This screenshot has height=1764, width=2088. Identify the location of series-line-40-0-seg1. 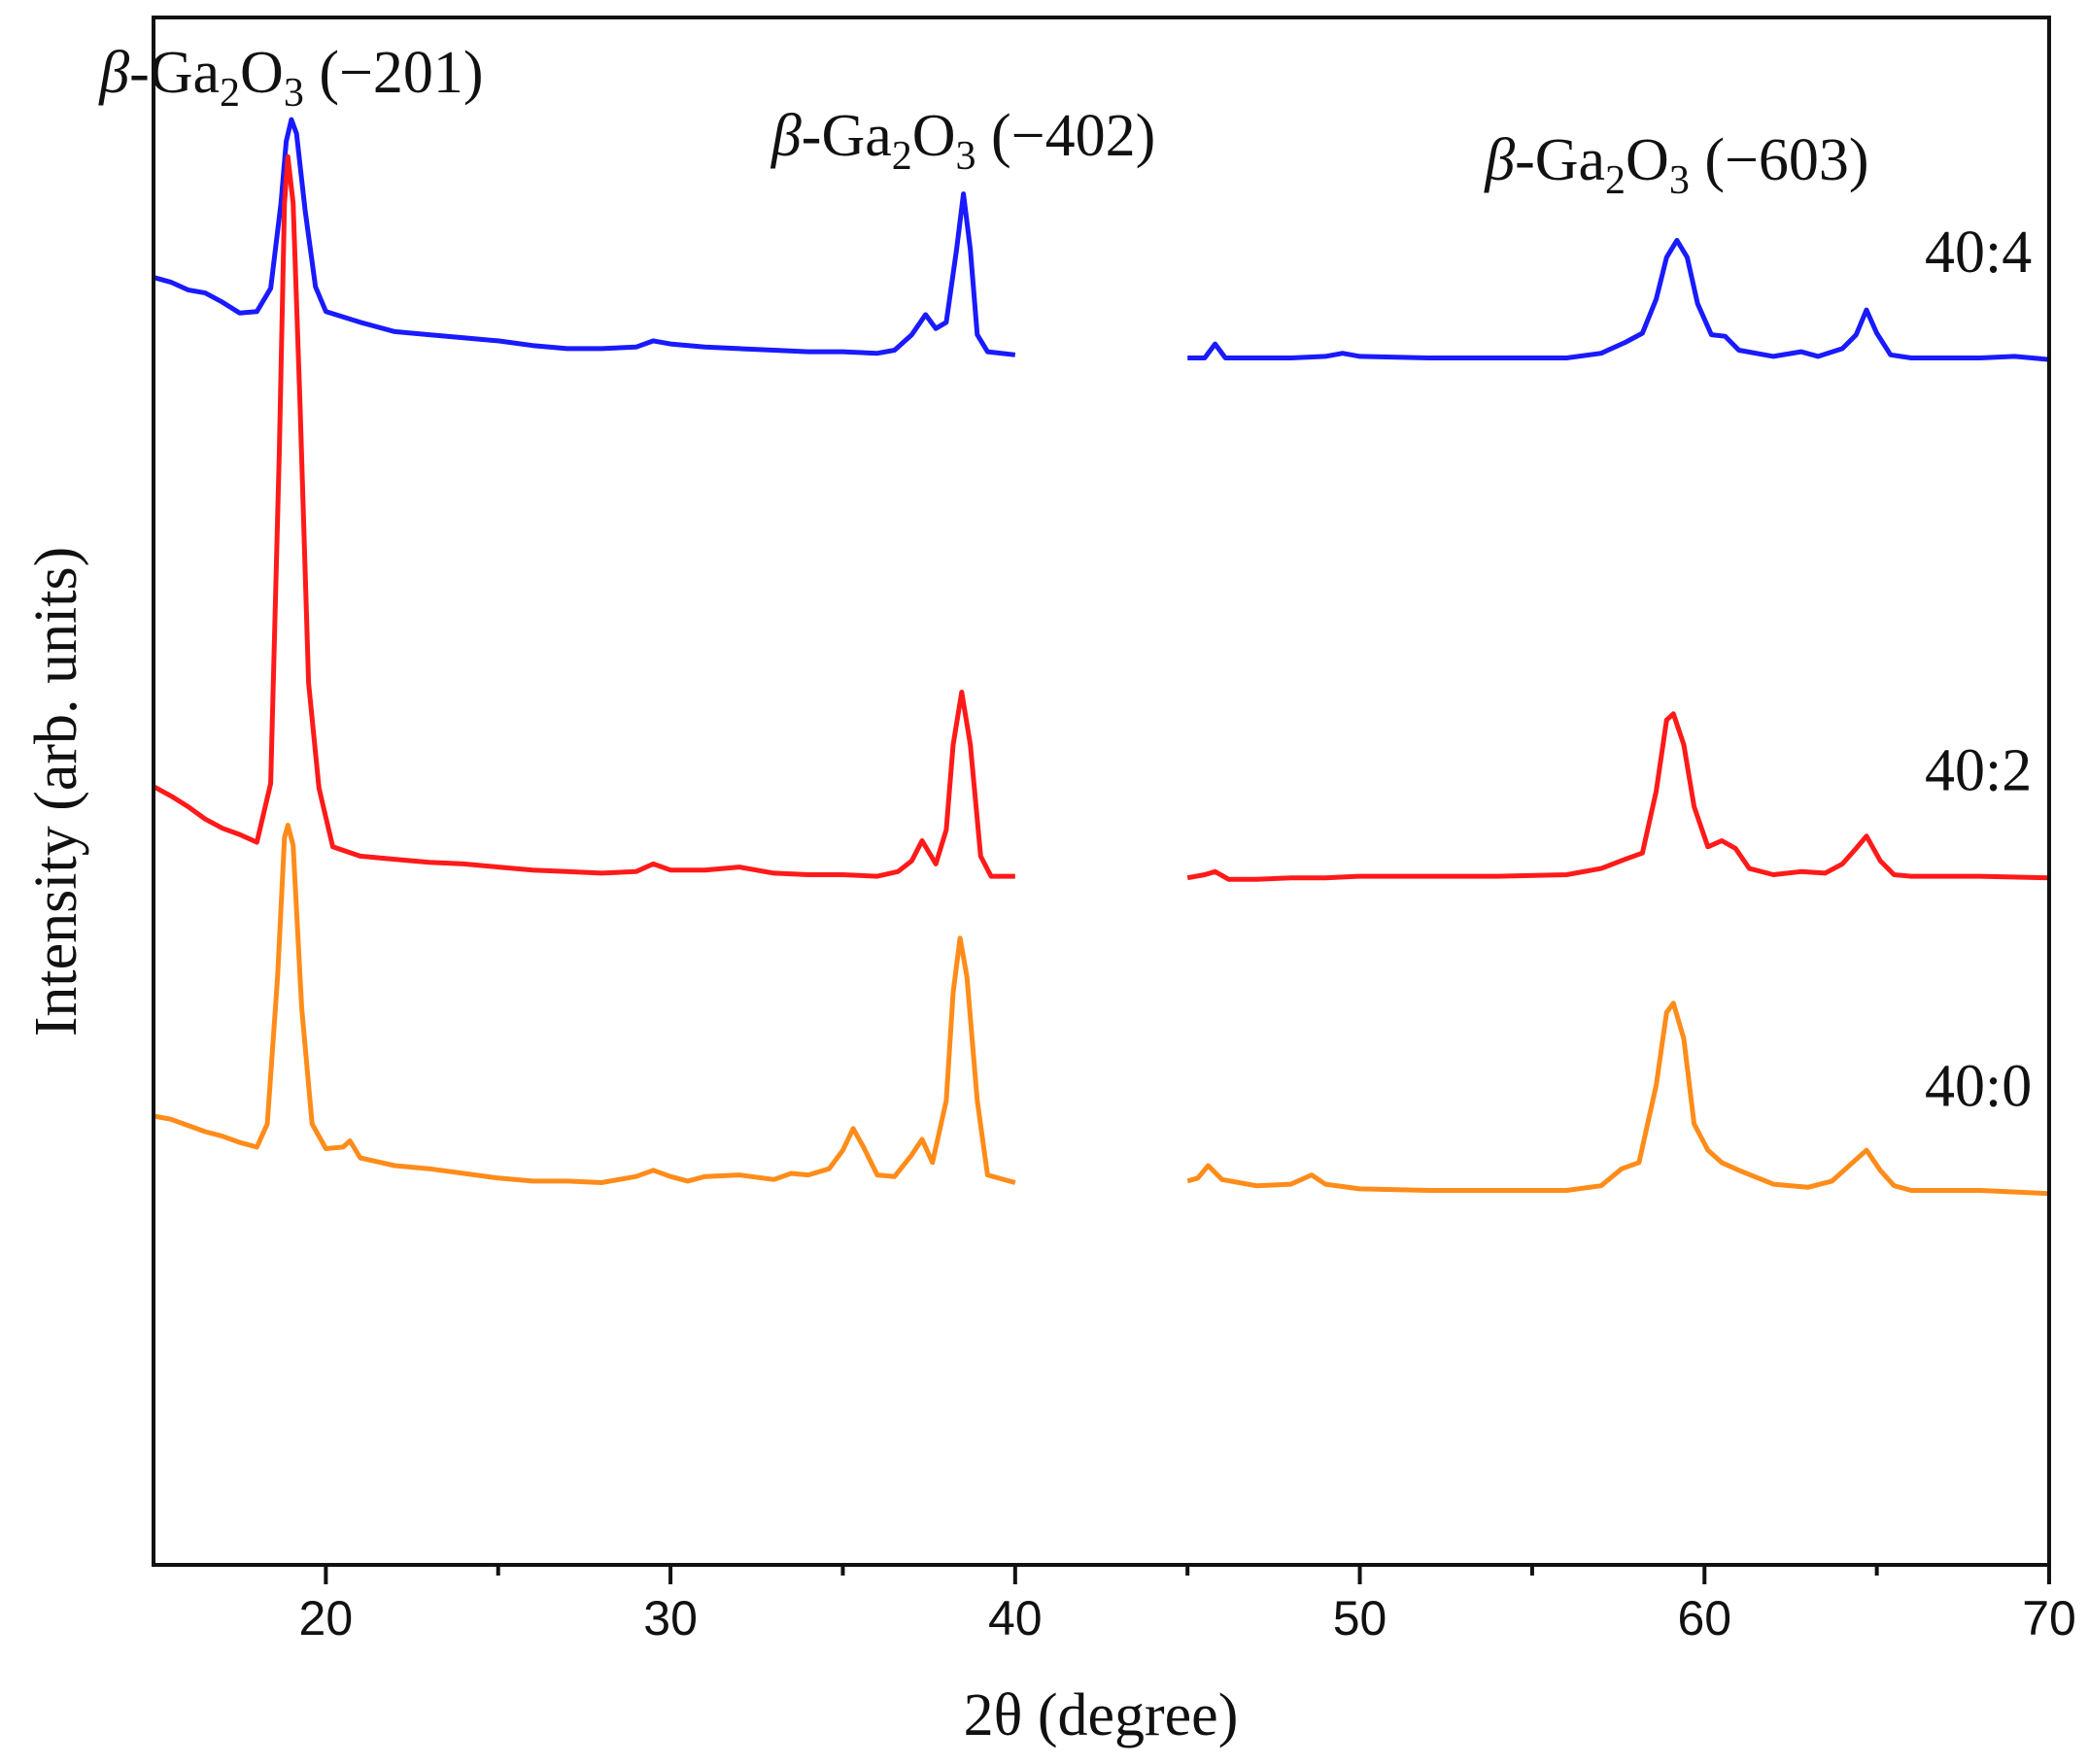
(584, 1004).